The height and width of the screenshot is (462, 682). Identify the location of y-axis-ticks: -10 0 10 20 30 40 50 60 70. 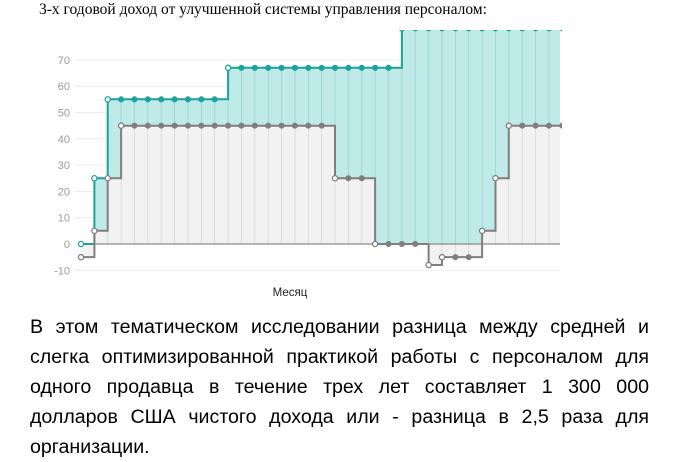
(62, 166).